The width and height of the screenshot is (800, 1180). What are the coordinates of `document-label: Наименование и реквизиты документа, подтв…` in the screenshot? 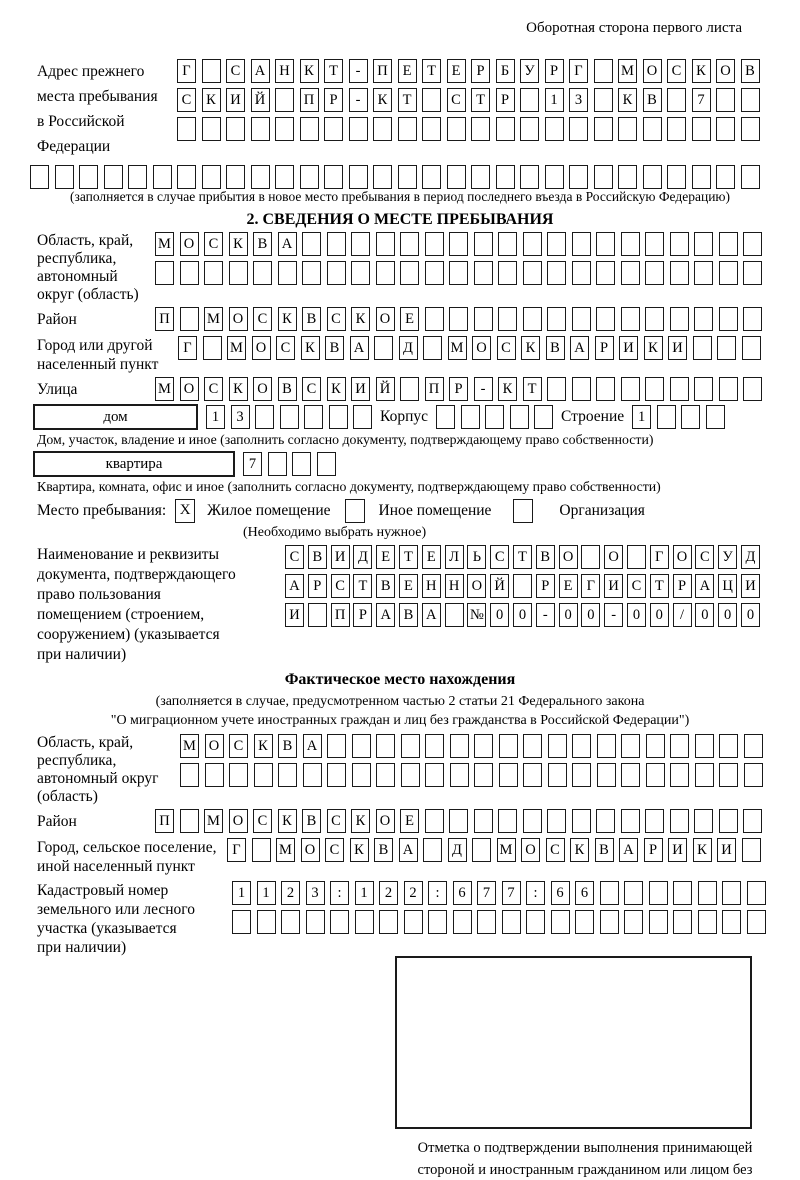 It's located at (161, 605).